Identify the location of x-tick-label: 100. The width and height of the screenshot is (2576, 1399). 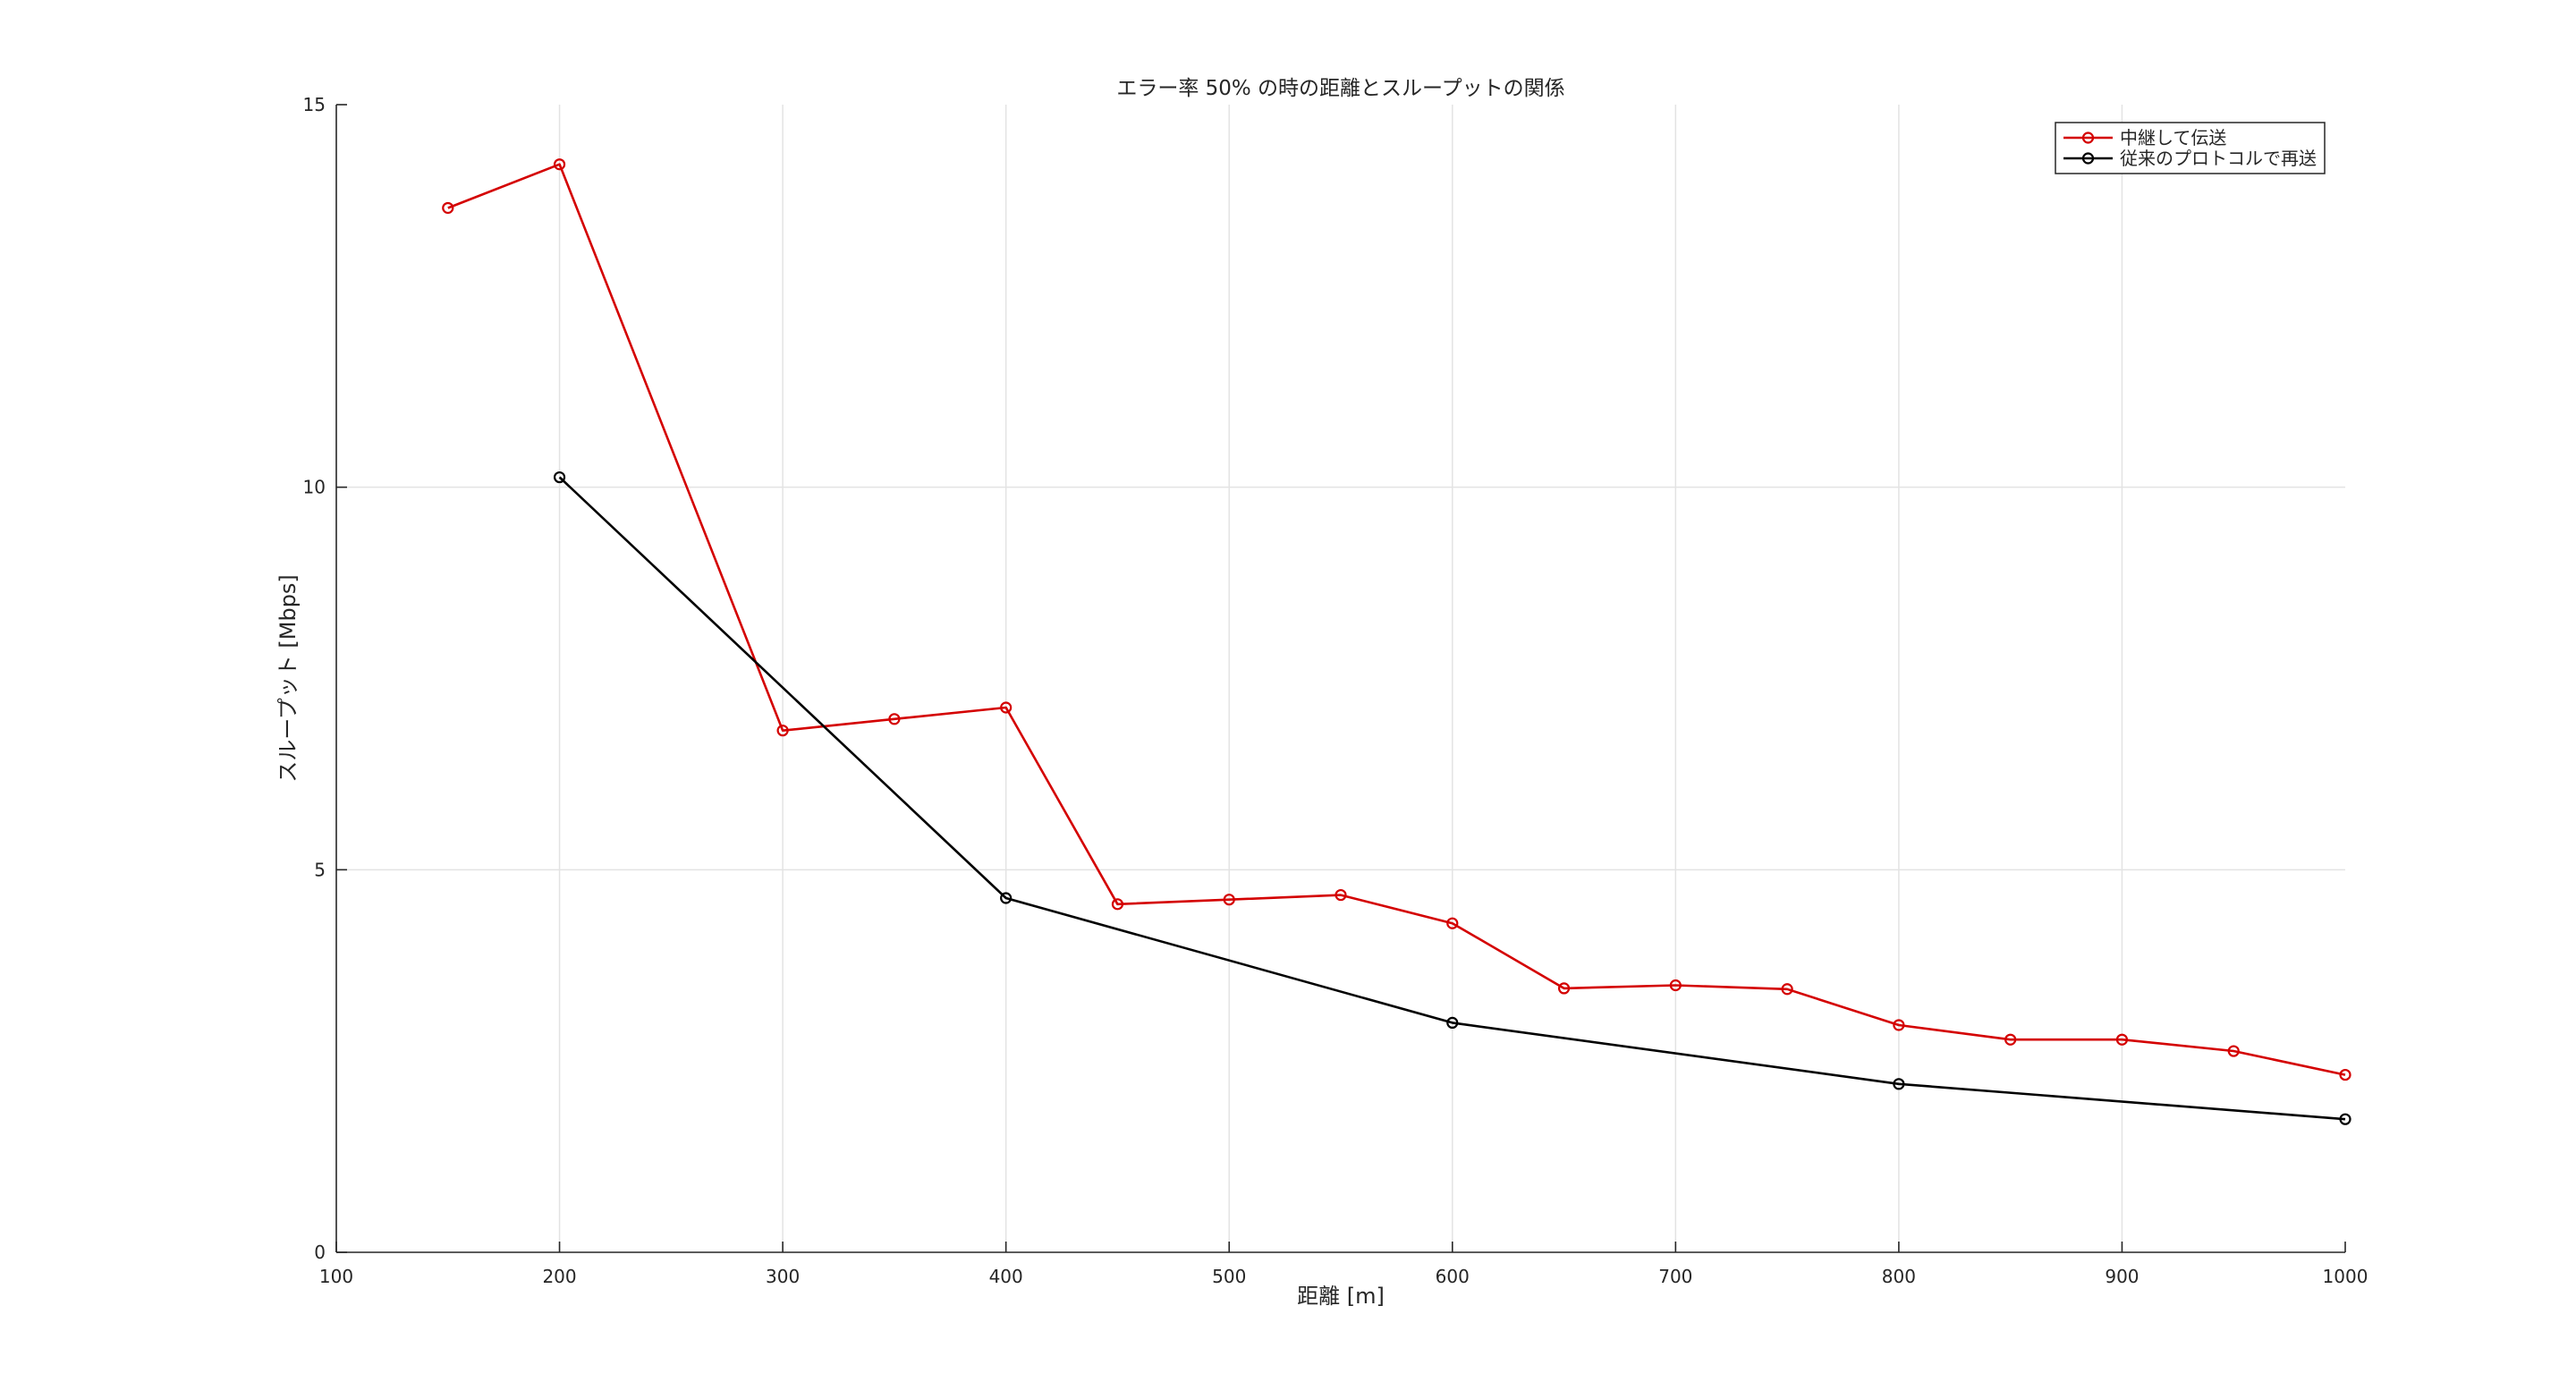
(336, 1276).